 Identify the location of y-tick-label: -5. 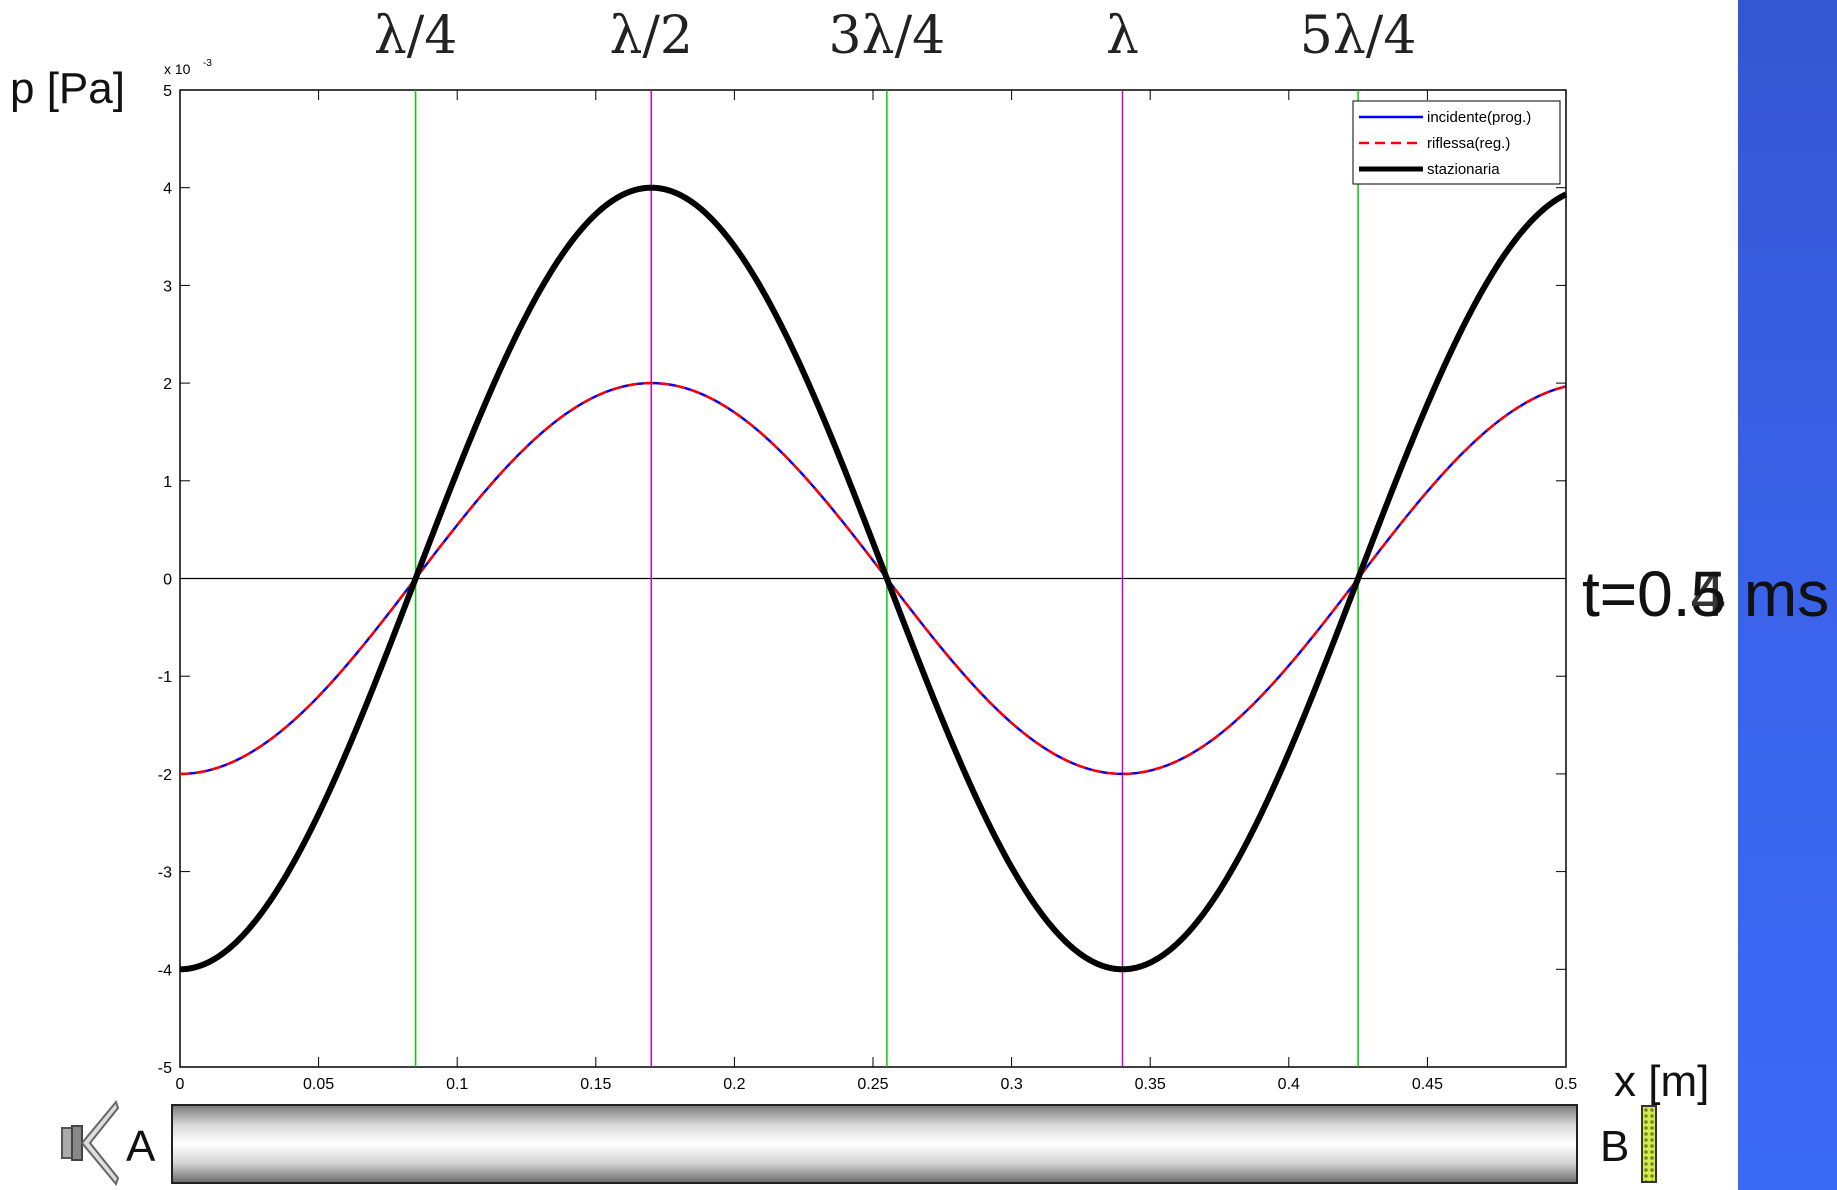
(165, 1068).